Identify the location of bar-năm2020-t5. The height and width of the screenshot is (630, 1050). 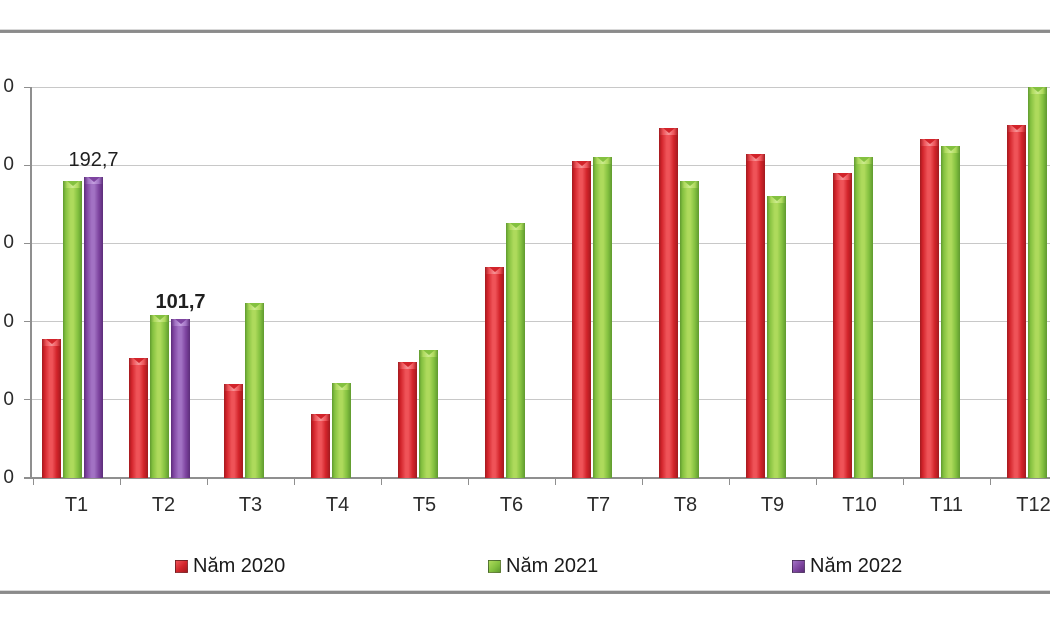
(407, 420).